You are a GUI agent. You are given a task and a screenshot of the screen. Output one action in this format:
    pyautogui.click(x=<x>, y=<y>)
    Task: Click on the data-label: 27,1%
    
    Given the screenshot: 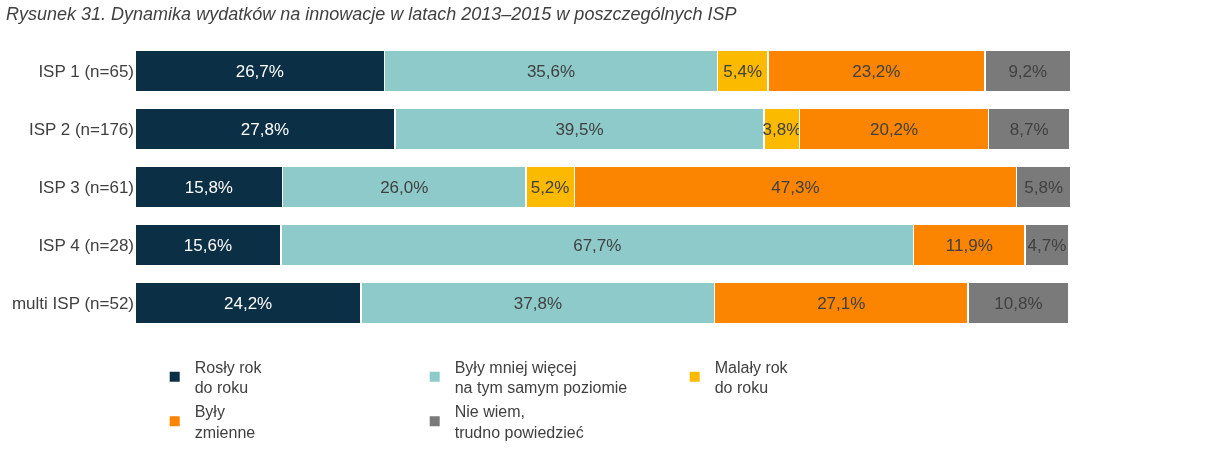 What is the action you would take?
    pyautogui.click(x=841, y=303)
    